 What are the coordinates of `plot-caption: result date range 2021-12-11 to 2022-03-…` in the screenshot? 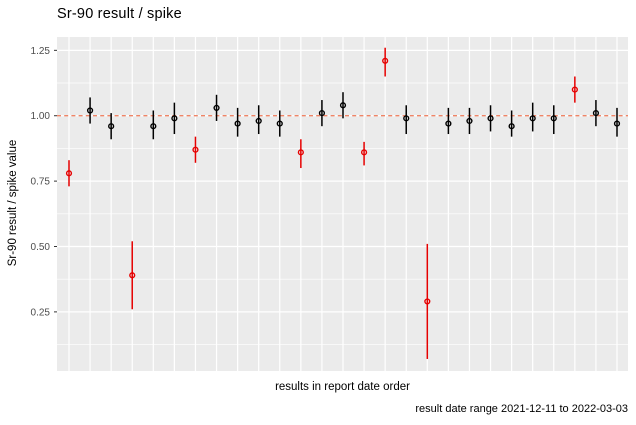 It's located at (521, 409).